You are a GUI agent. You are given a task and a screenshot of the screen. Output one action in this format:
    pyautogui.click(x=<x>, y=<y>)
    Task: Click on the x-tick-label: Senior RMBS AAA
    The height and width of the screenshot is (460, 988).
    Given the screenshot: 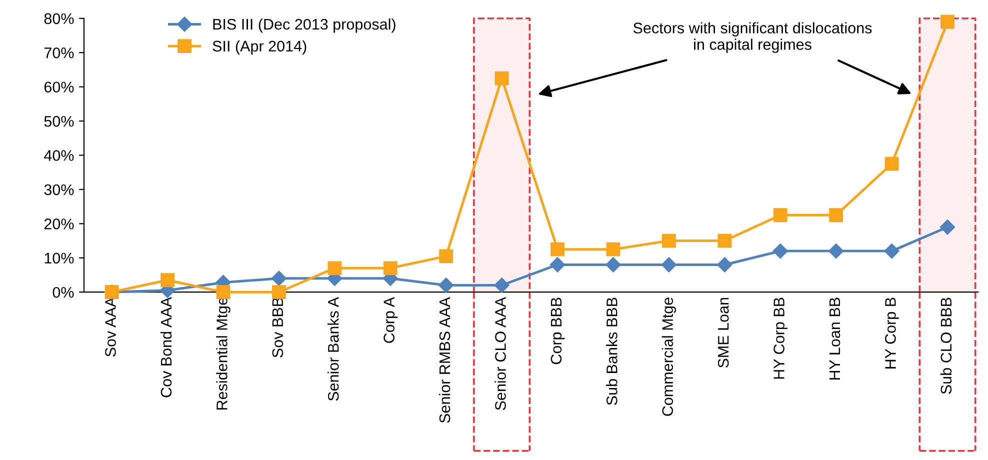 What is the action you would take?
    pyautogui.click(x=444, y=359)
    